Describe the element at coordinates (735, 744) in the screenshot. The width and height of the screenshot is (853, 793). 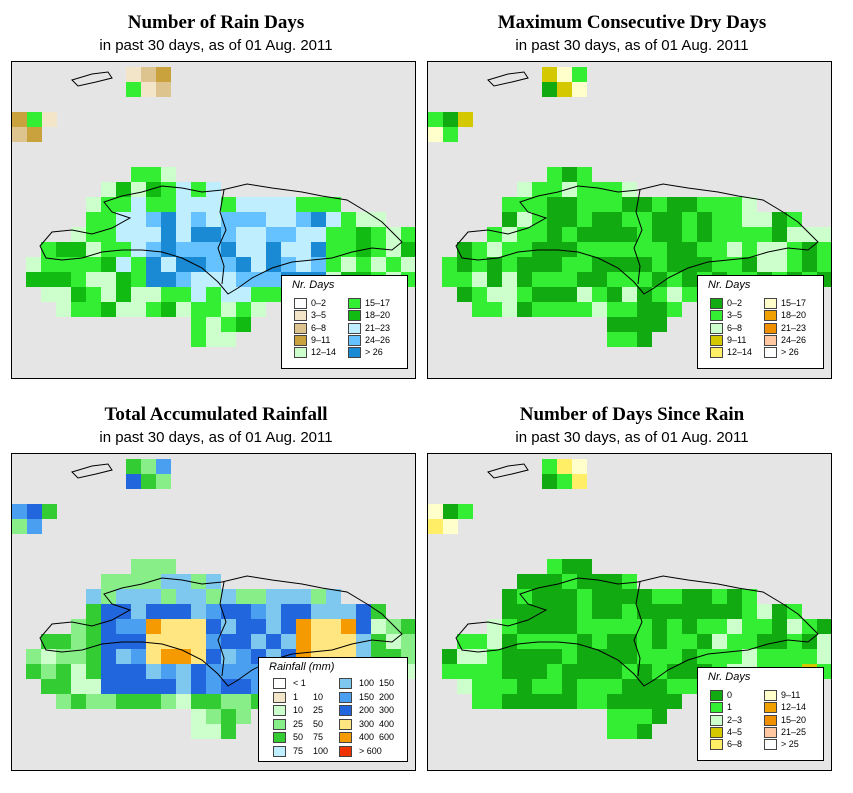
I see `legend-label: 6–8` at that location.